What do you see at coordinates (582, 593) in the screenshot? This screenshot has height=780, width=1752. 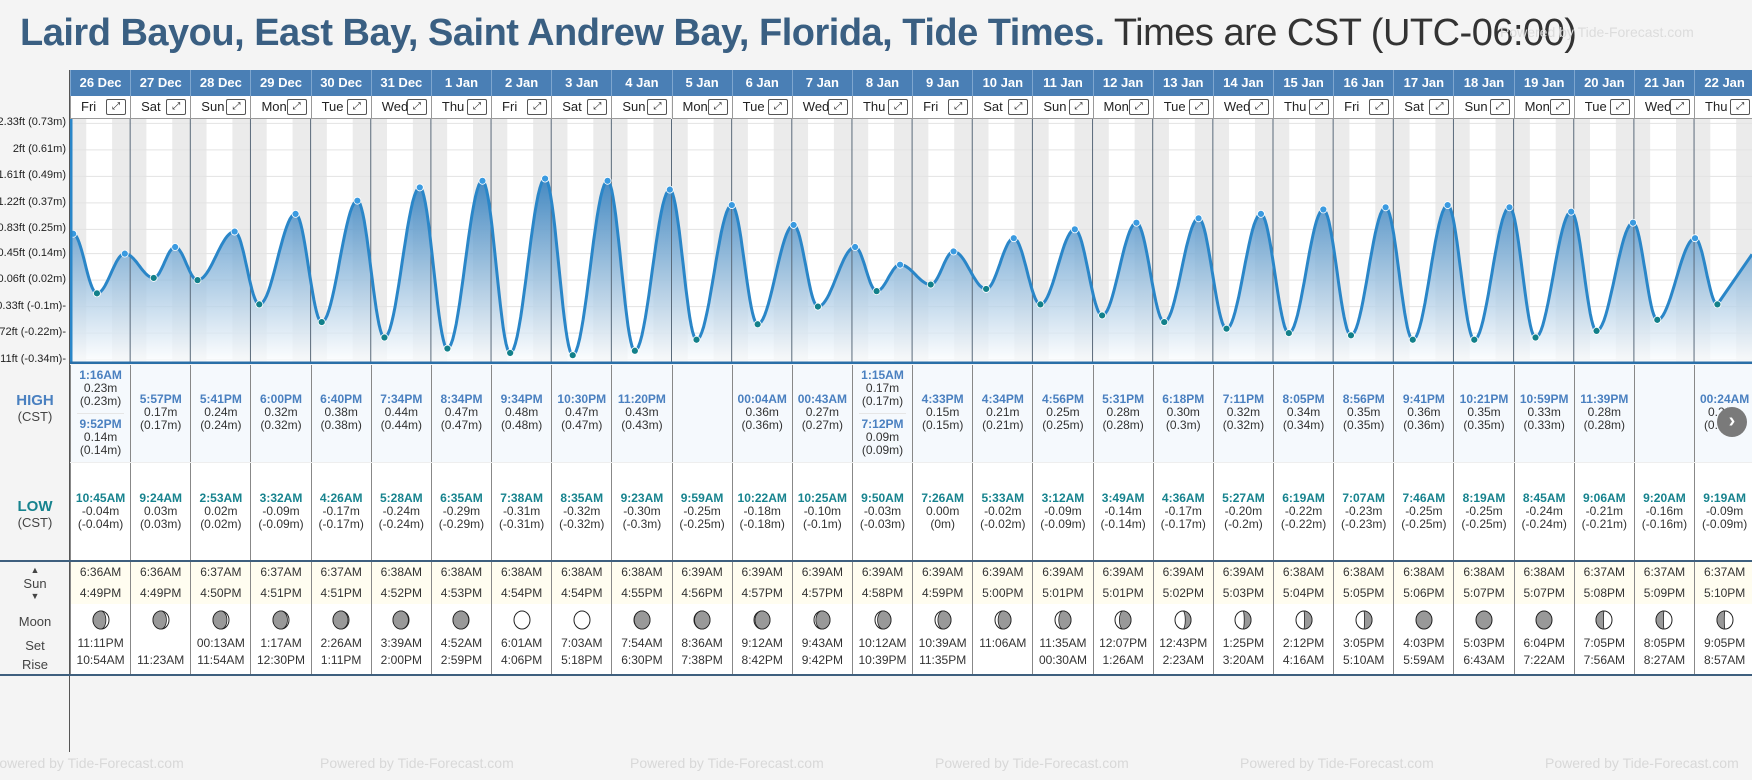 I see `sunset-time: 4:54PM` at bounding box center [582, 593].